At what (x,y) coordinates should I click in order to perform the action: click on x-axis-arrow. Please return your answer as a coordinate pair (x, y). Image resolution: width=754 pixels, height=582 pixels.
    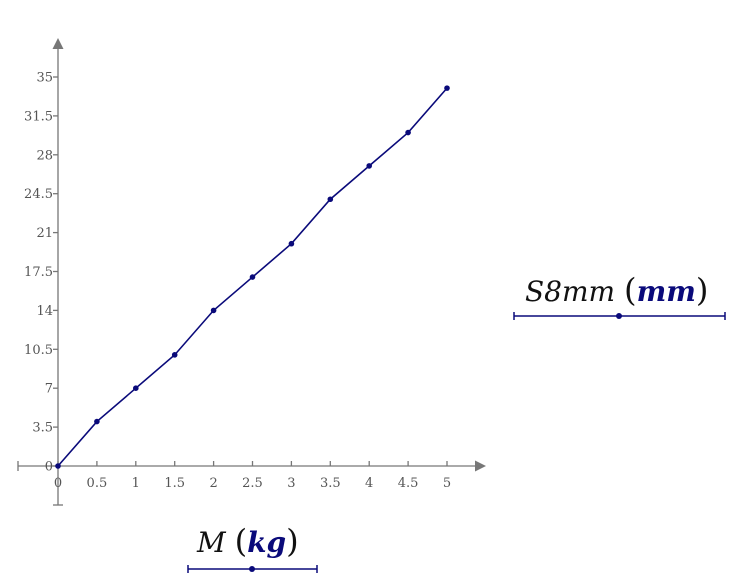
    Looking at the image, I should click on (480, 466).